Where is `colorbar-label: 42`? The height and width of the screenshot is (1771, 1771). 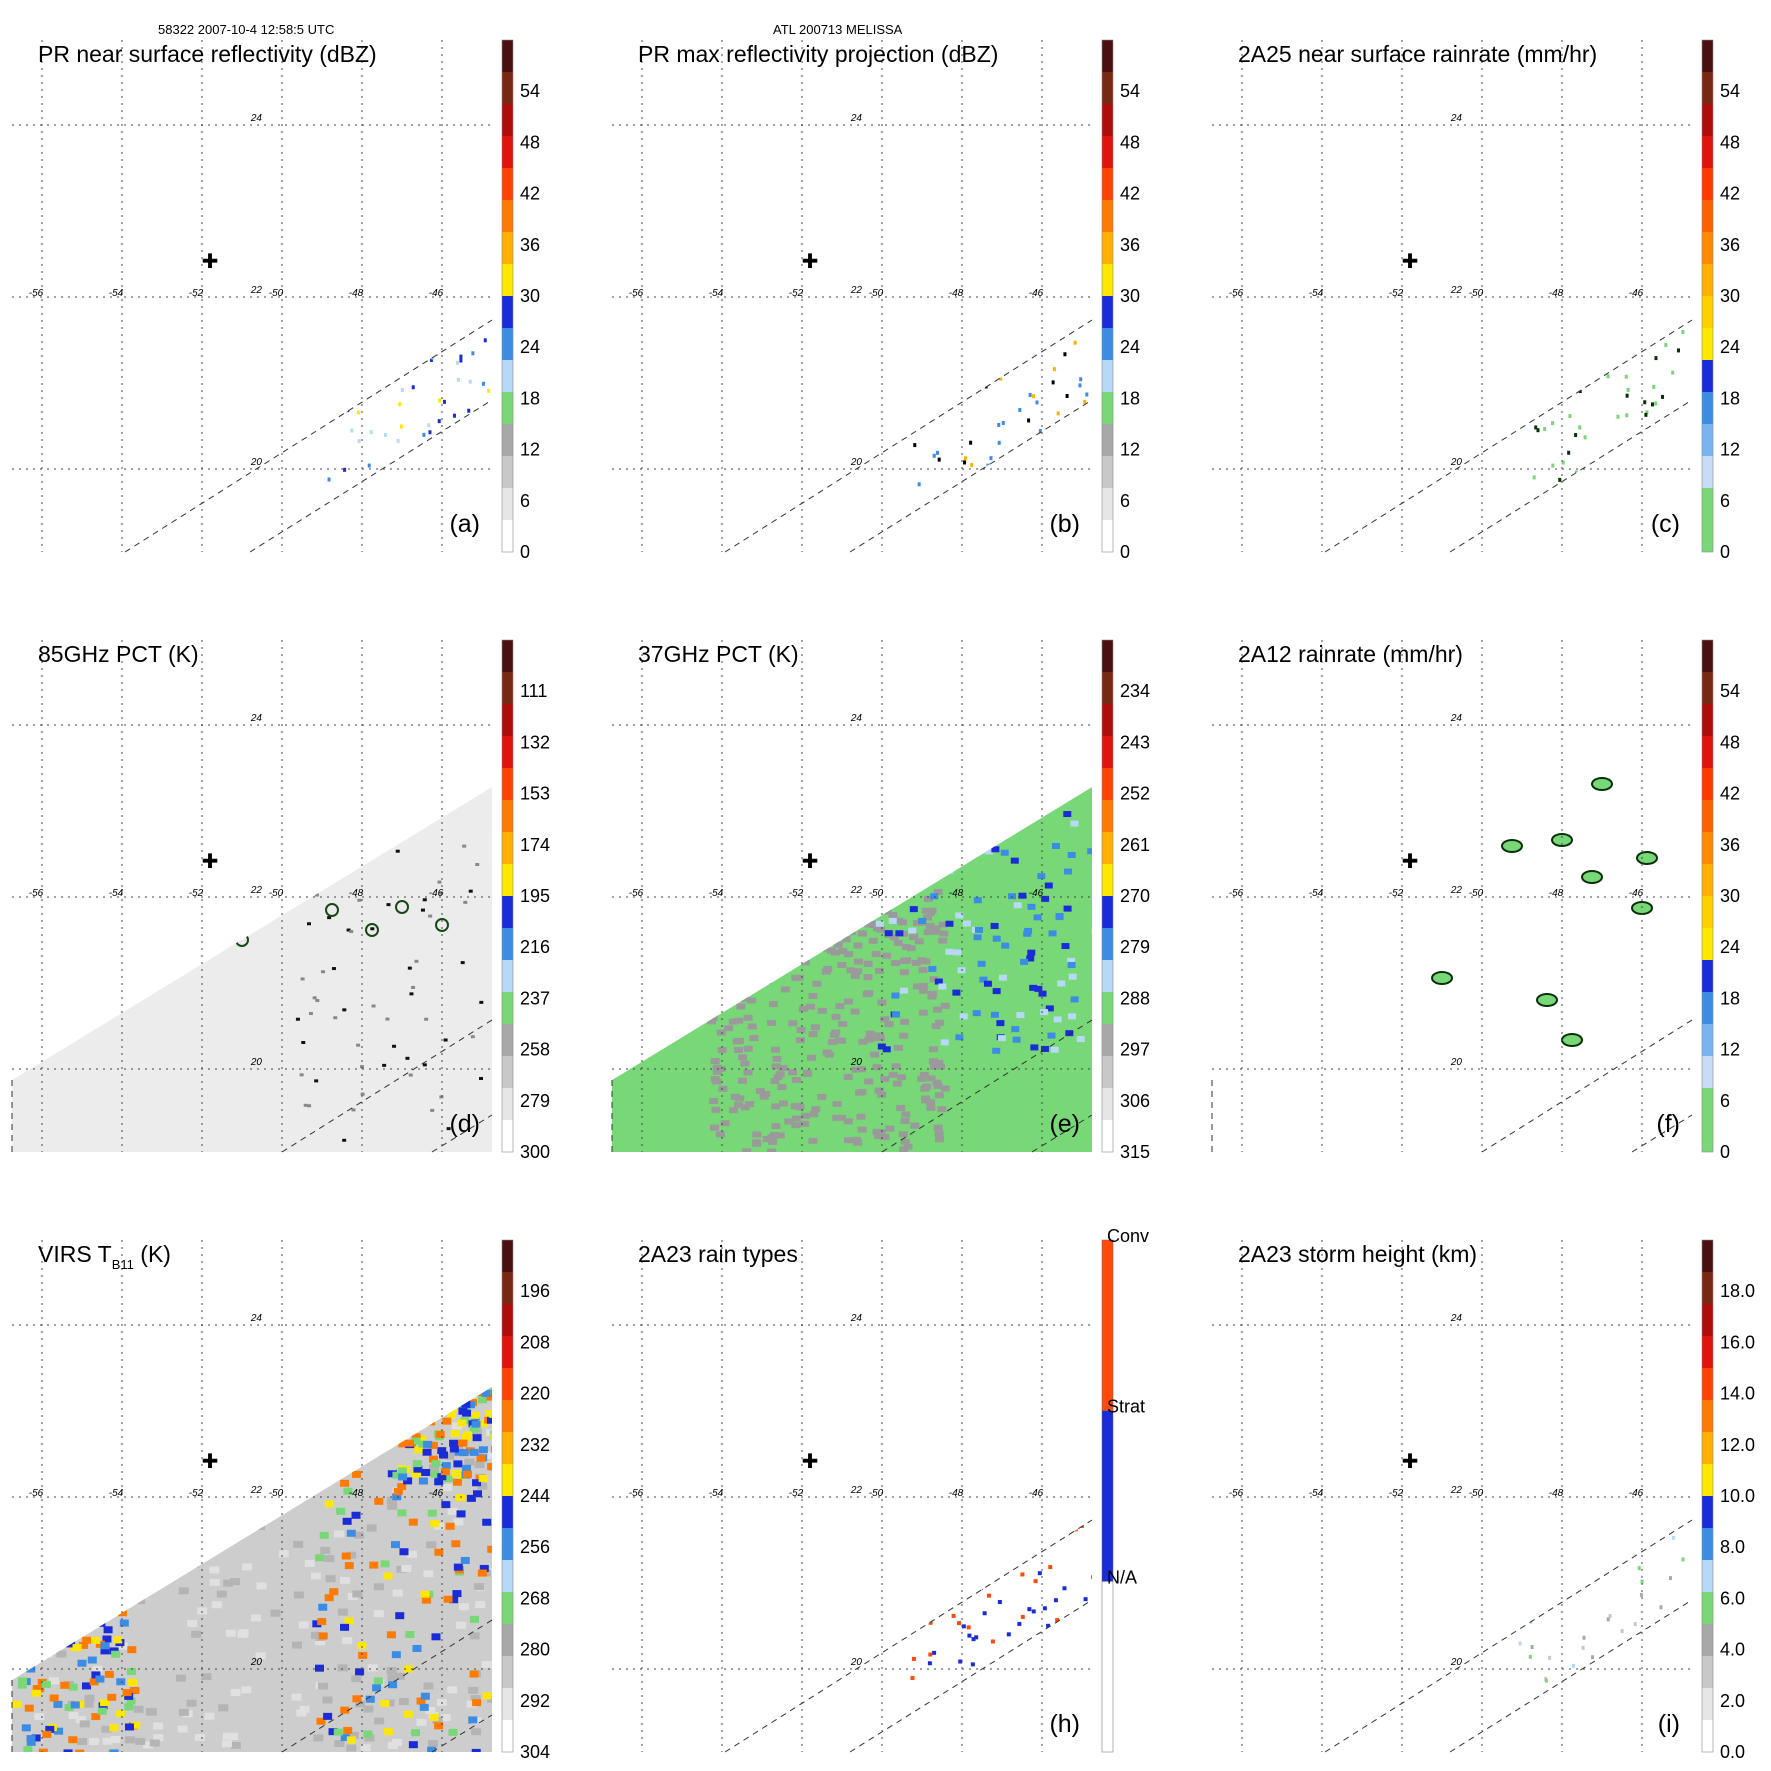
colorbar-label: 42 is located at coordinates (1730, 794).